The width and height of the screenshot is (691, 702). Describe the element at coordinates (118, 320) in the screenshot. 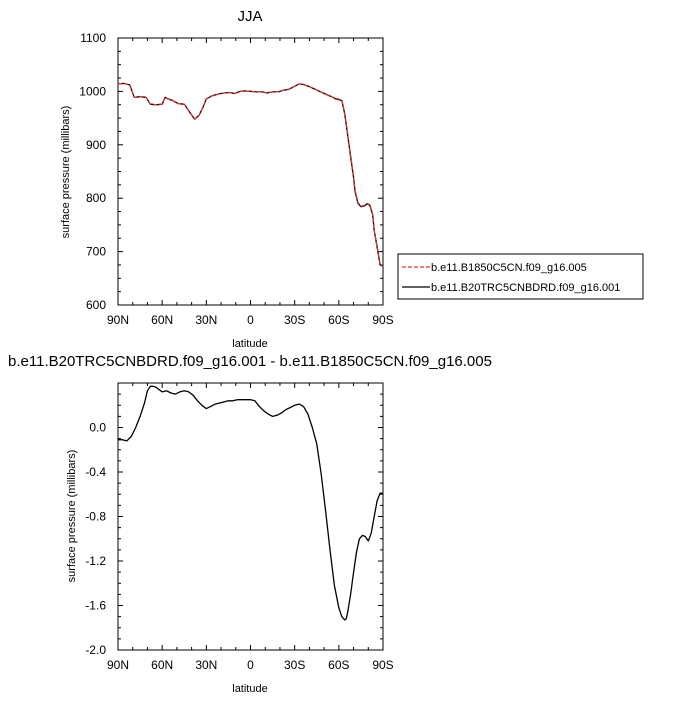

I see `upper-x-tick-label: 90N` at that location.